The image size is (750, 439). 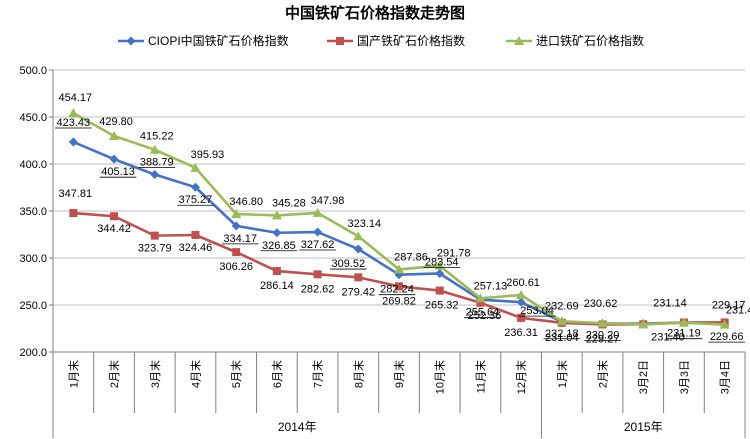 I want to click on data-label: 346.80, so click(x=246, y=202).